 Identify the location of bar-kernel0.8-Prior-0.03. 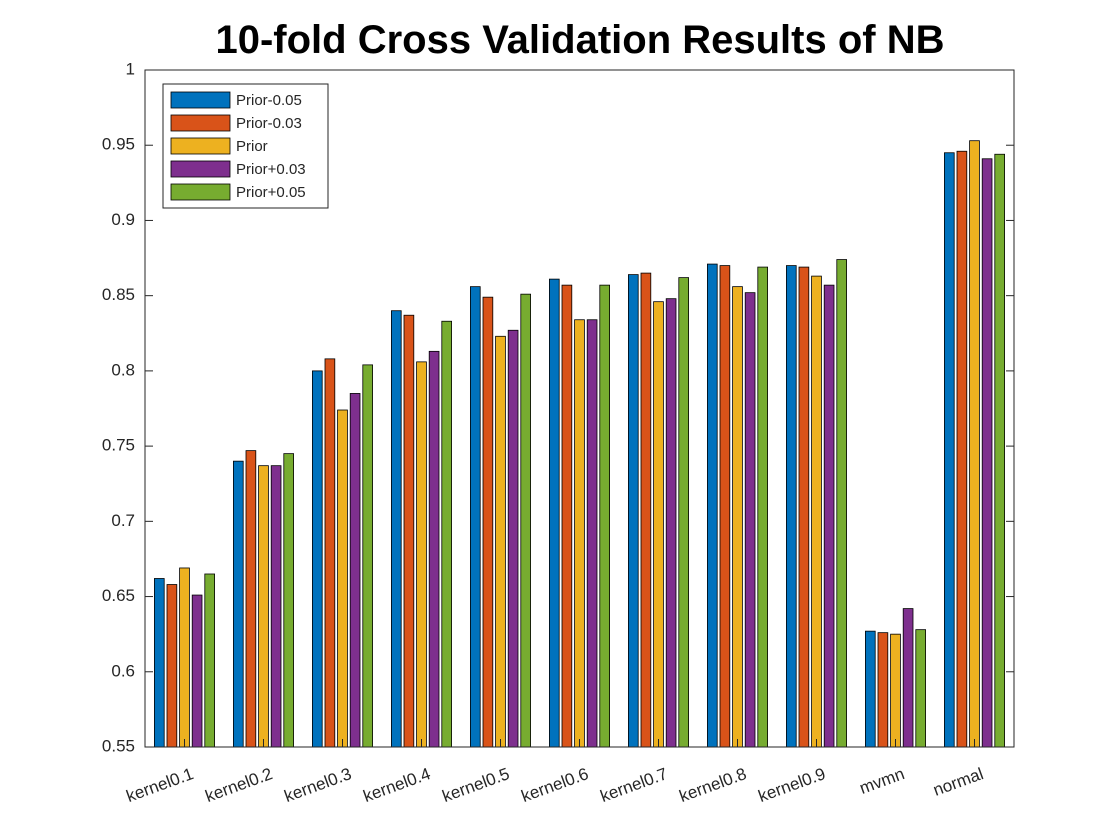
(725, 506).